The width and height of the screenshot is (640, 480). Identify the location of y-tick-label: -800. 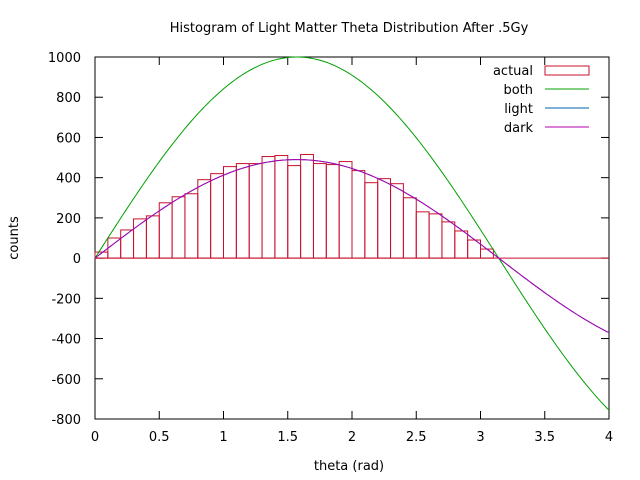
(66, 420).